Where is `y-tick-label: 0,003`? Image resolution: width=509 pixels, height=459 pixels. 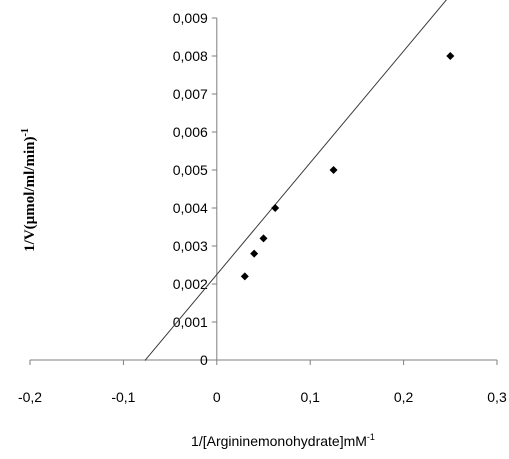 y-tick-label: 0,003 is located at coordinates (190, 246).